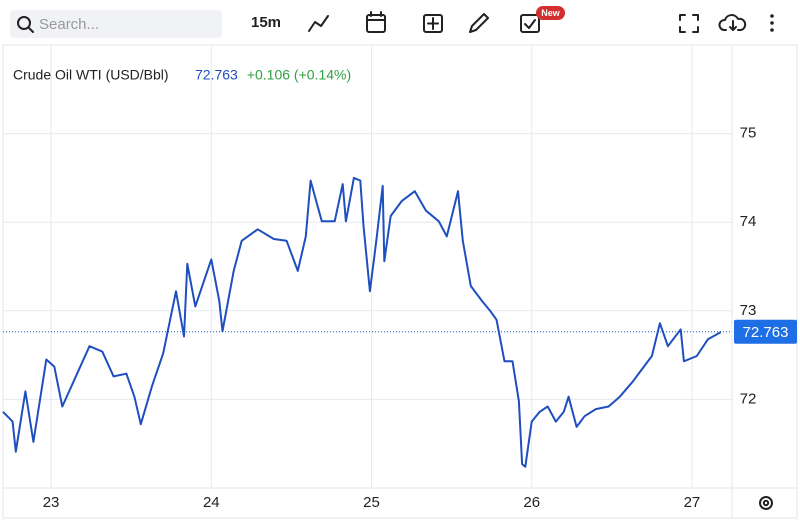  Describe the element at coordinates (299, 75) in the screenshot. I see `price-change: +0.106 (+0.14%)` at that location.